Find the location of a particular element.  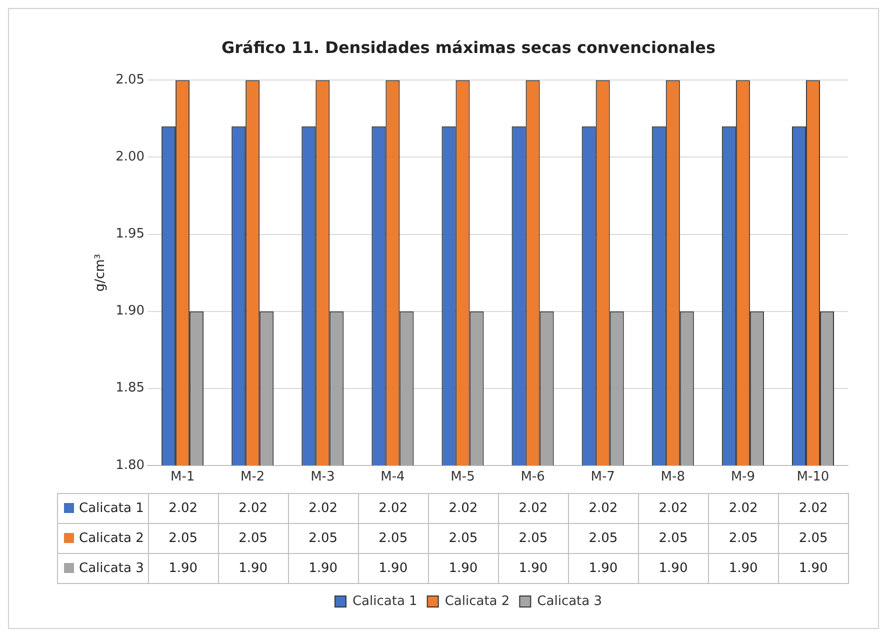

y-tick-label: 1.80 is located at coordinates (130, 465).